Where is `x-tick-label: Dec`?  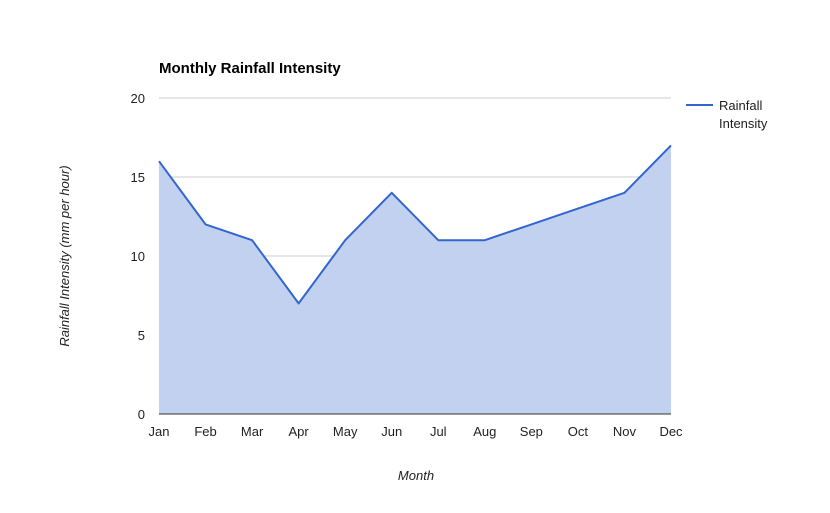
x-tick-label: Dec is located at coordinates (671, 431).